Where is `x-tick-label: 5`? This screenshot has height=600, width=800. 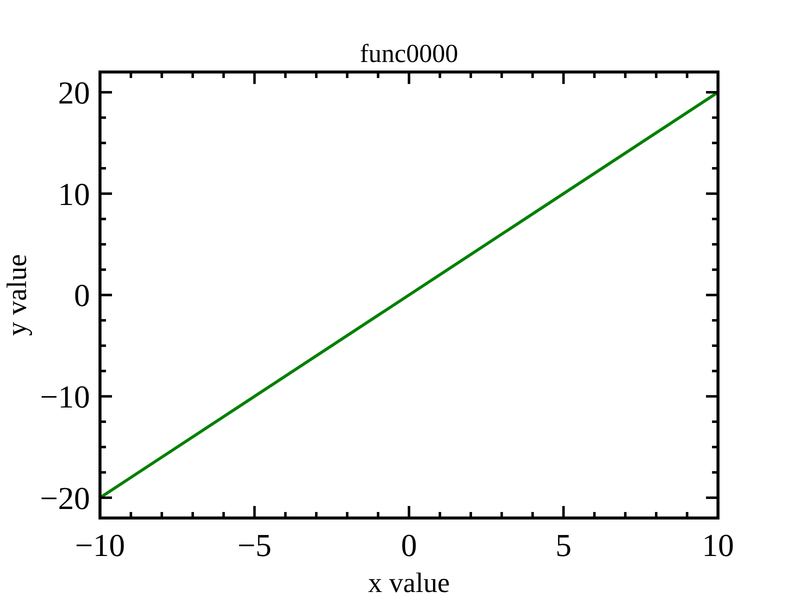
x-tick-label: 5 is located at coordinates (564, 545).